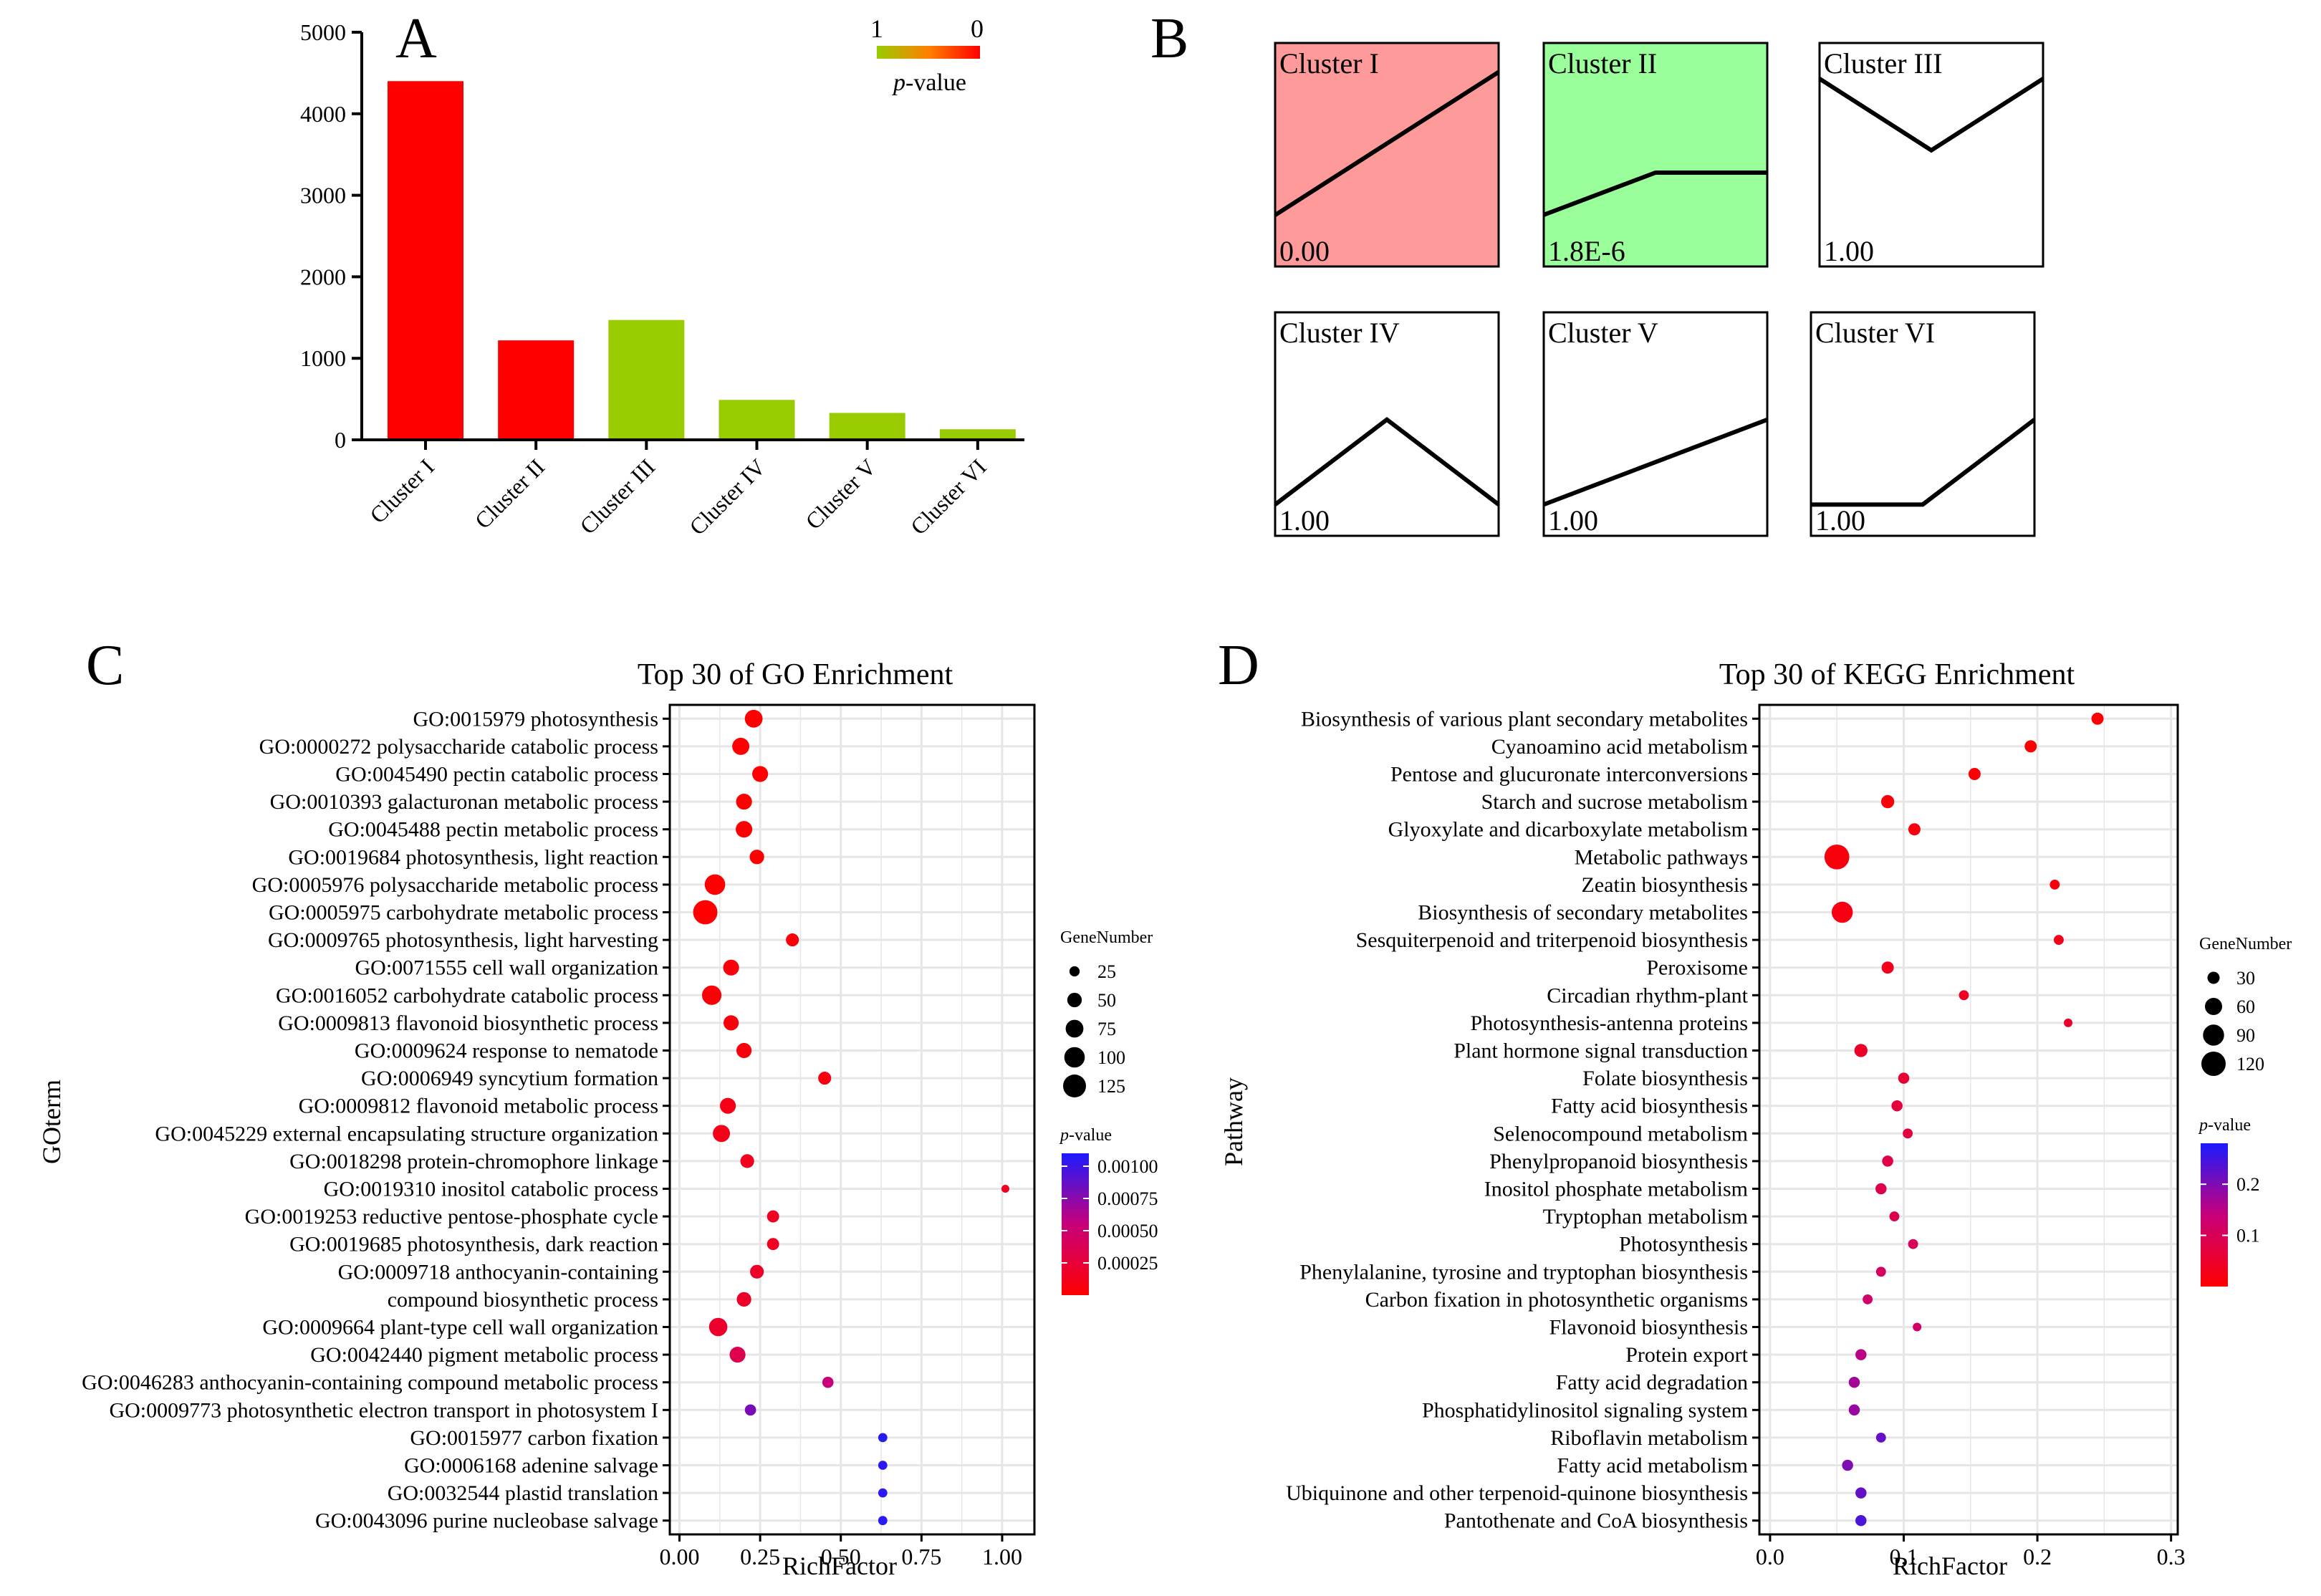  Describe the element at coordinates (1169, 39) in the screenshot. I see `panel-b-label: B` at that location.